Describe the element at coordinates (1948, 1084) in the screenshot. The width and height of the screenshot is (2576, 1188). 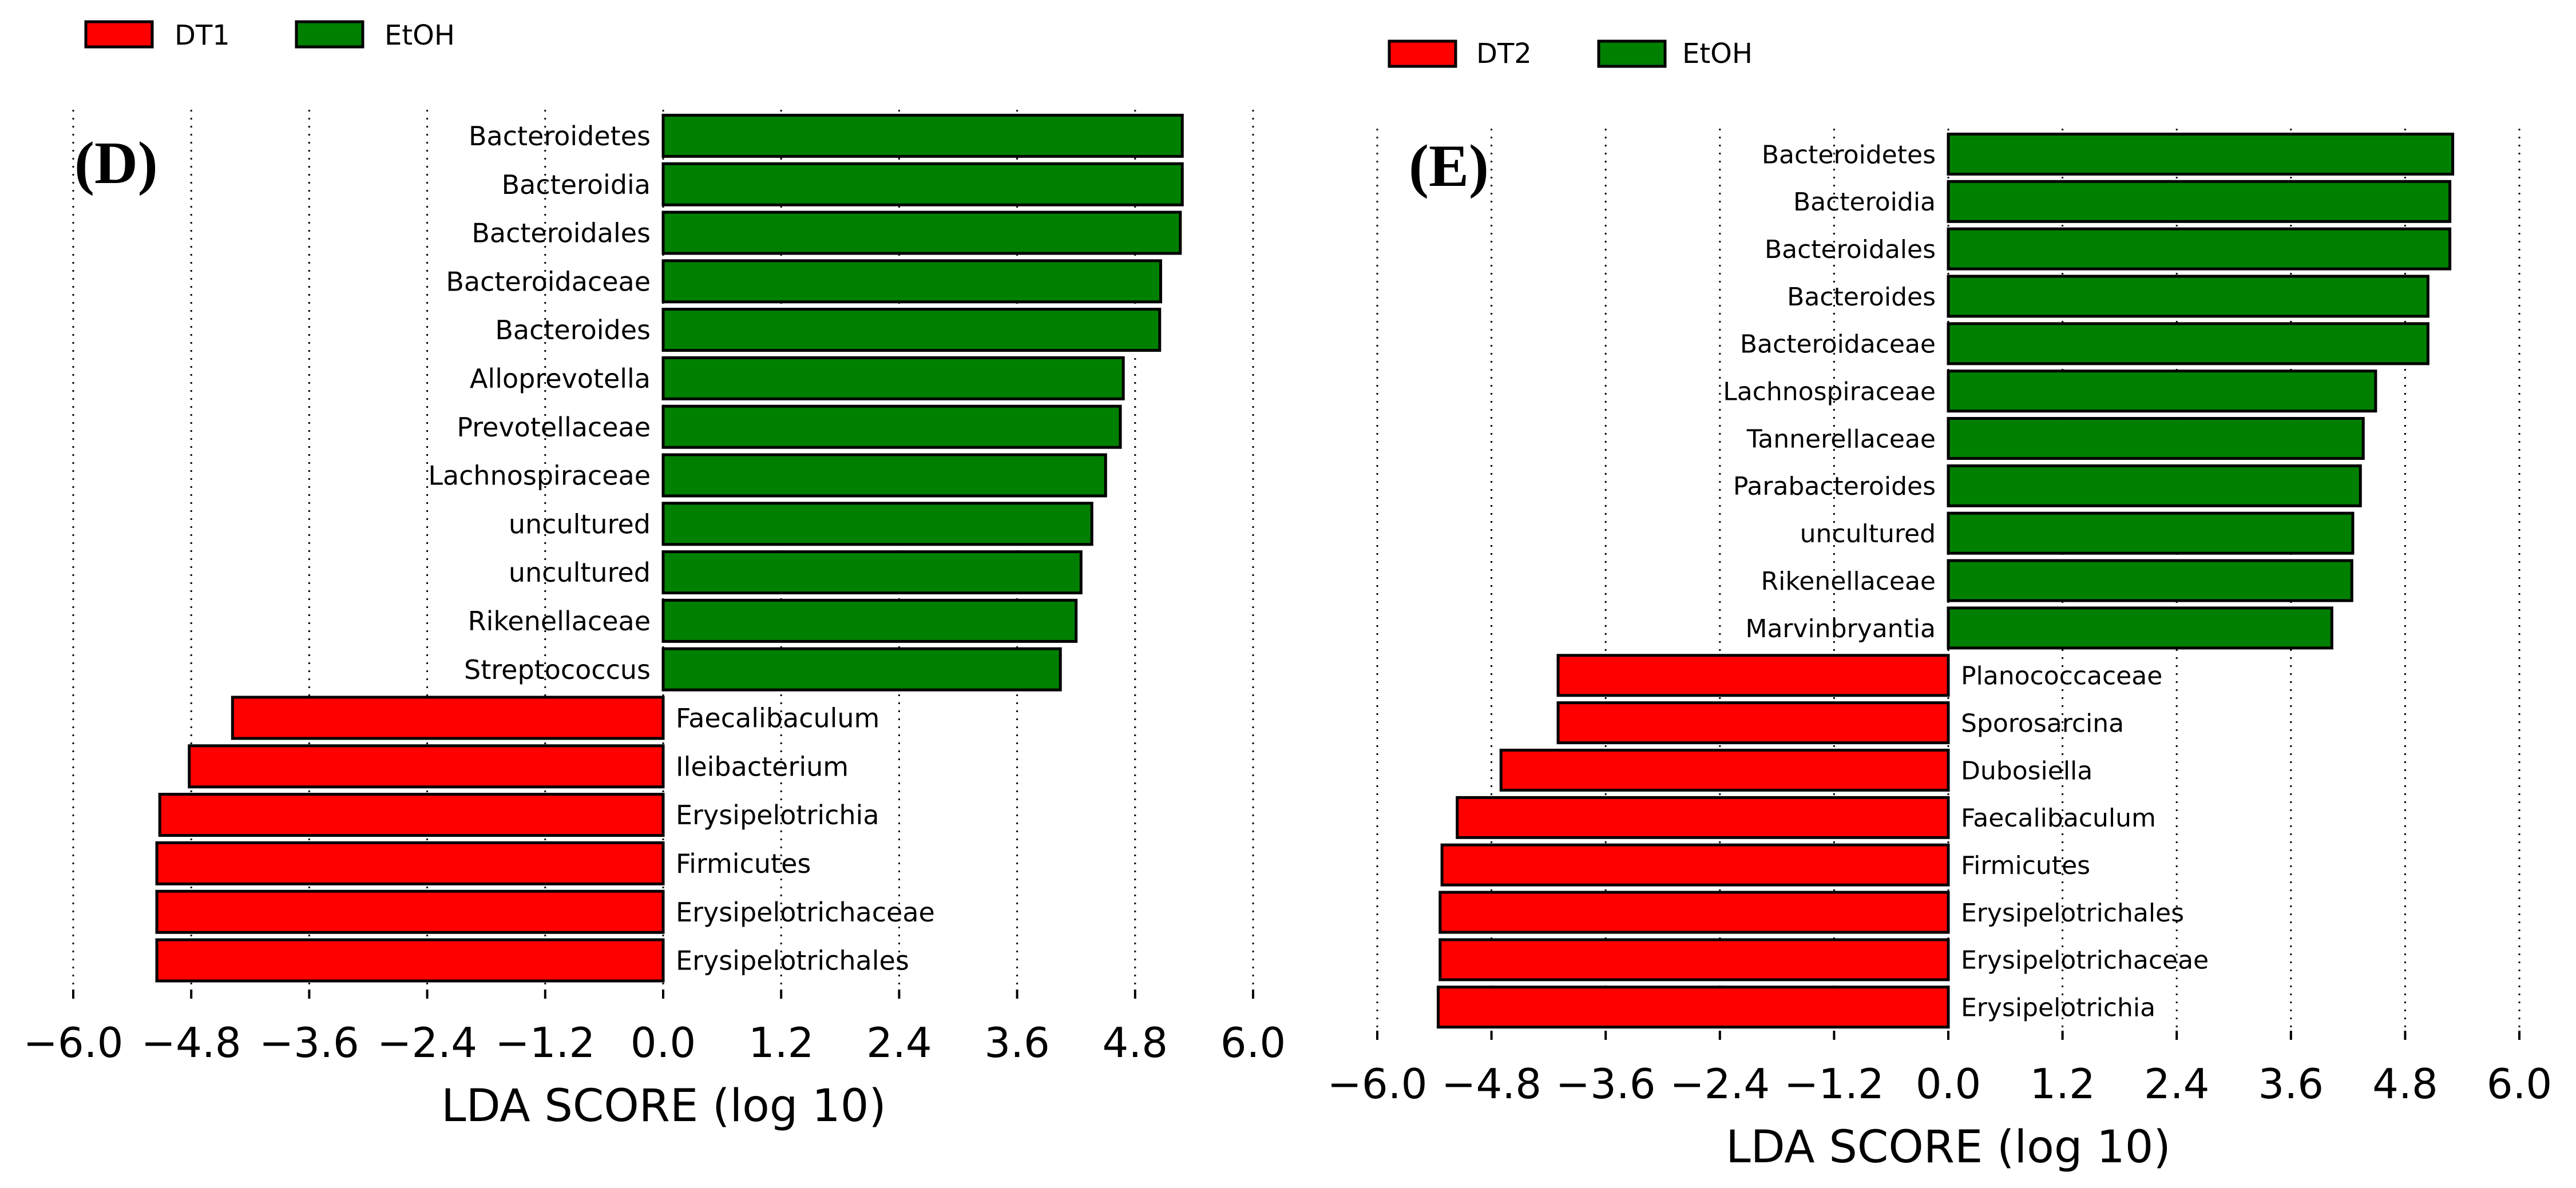
I see `x-tick-label: 0.0` at that location.